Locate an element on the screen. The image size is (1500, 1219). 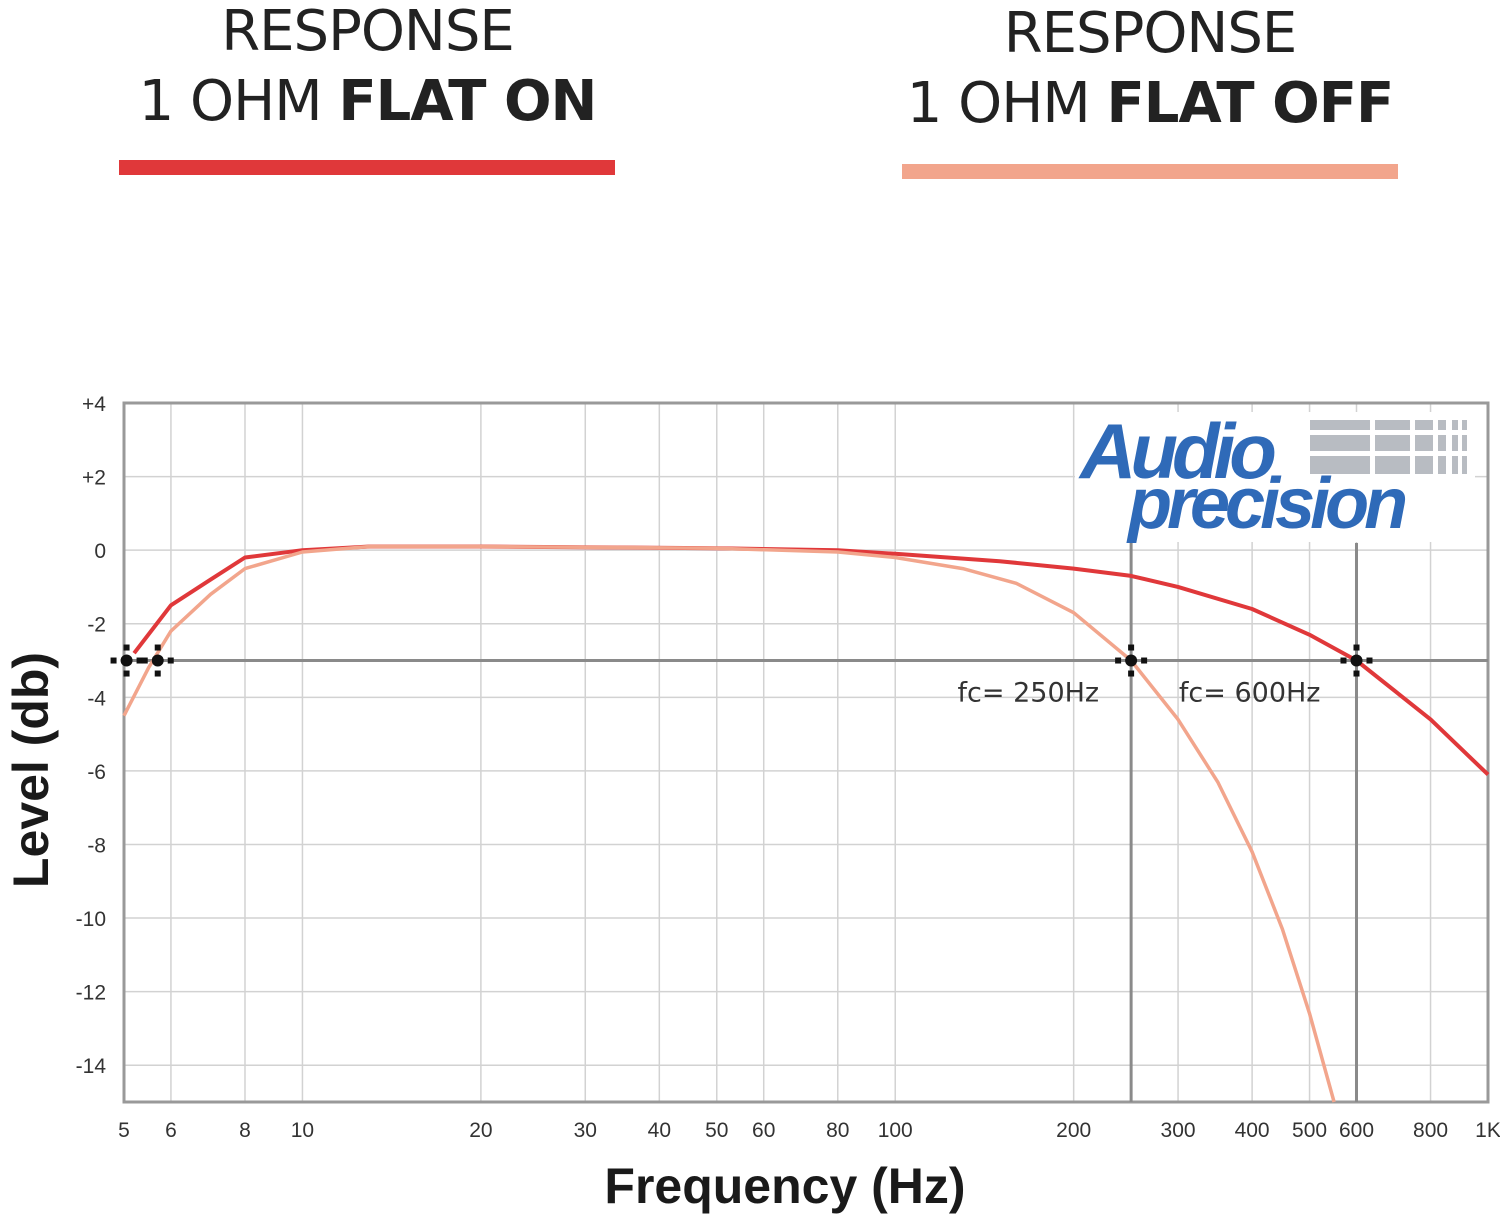
cutoff-label: fc= 250Hz is located at coordinates (1029, 693).